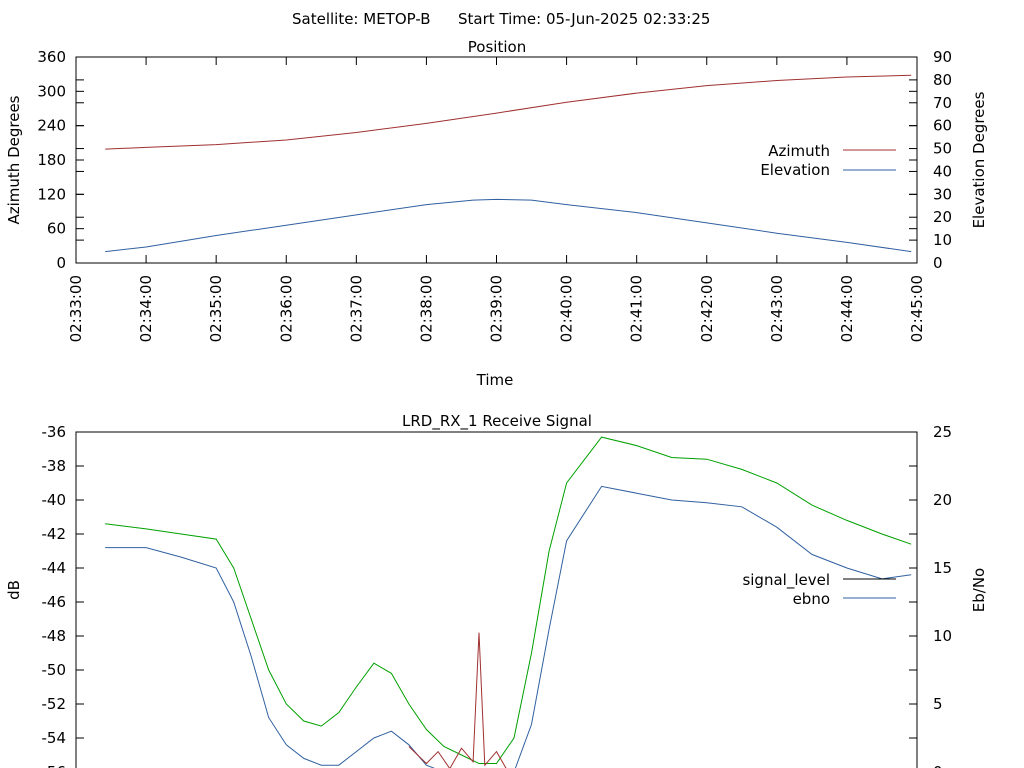 The width and height of the screenshot is (1024, 768). I want to click on position-x-tick-label: 02:44:00, so click(847, 308).